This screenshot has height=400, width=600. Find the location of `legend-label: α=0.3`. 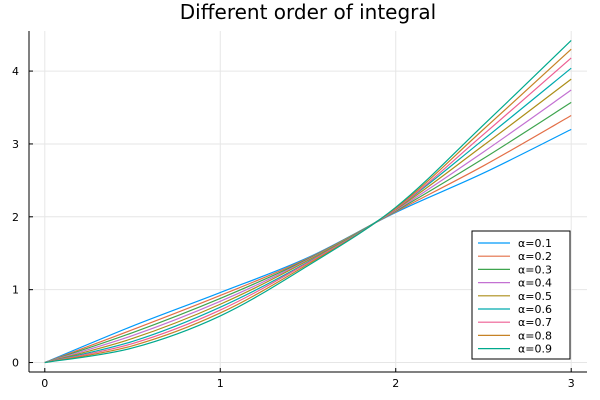

legend-label: α=0.3 is located at coordinates (535, 269).